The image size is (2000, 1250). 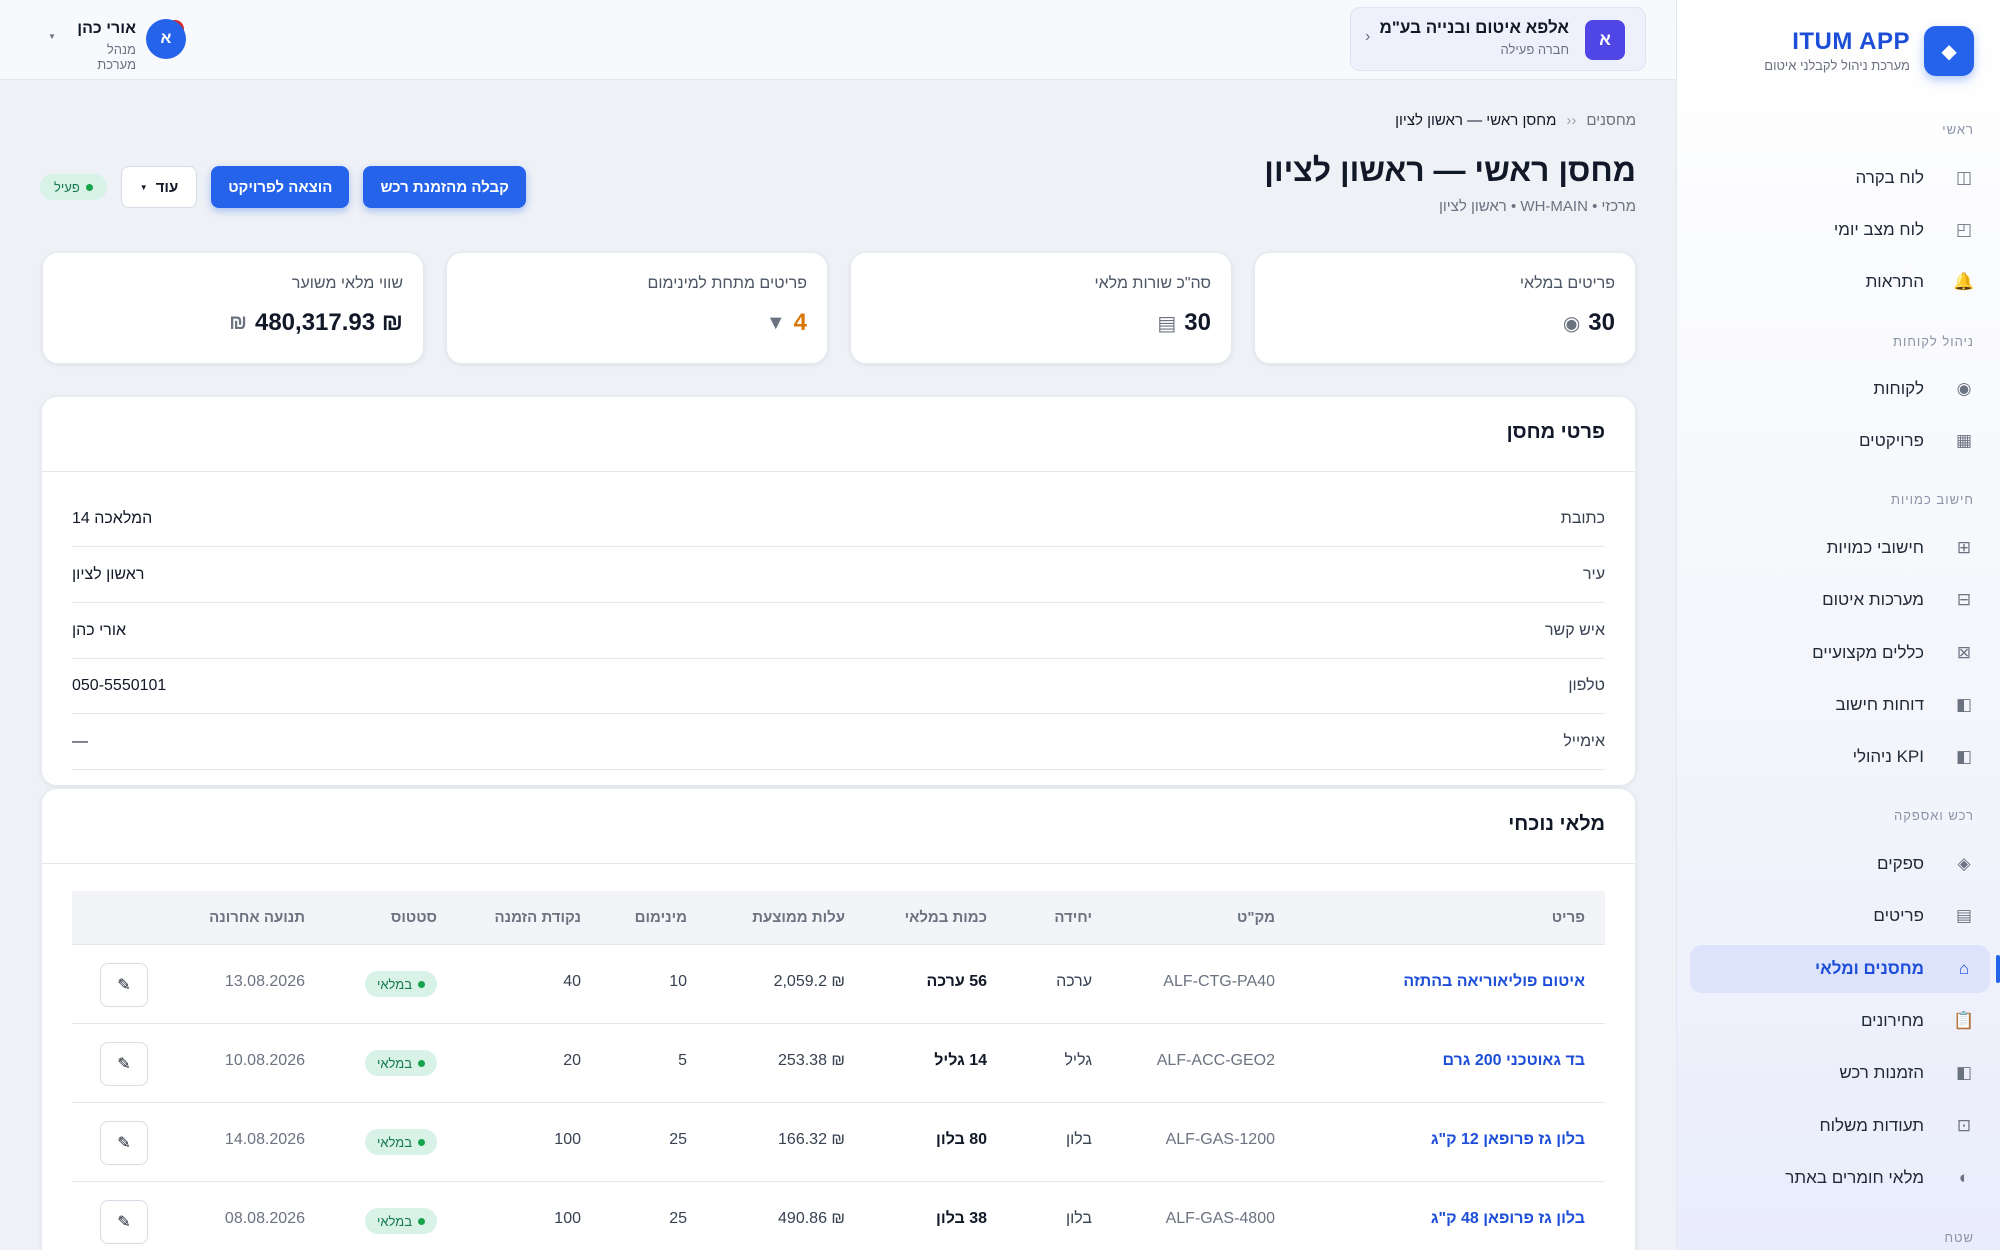 I want to click on breadcrumb-parent: מחסנים, so click(x=1611, y=120).